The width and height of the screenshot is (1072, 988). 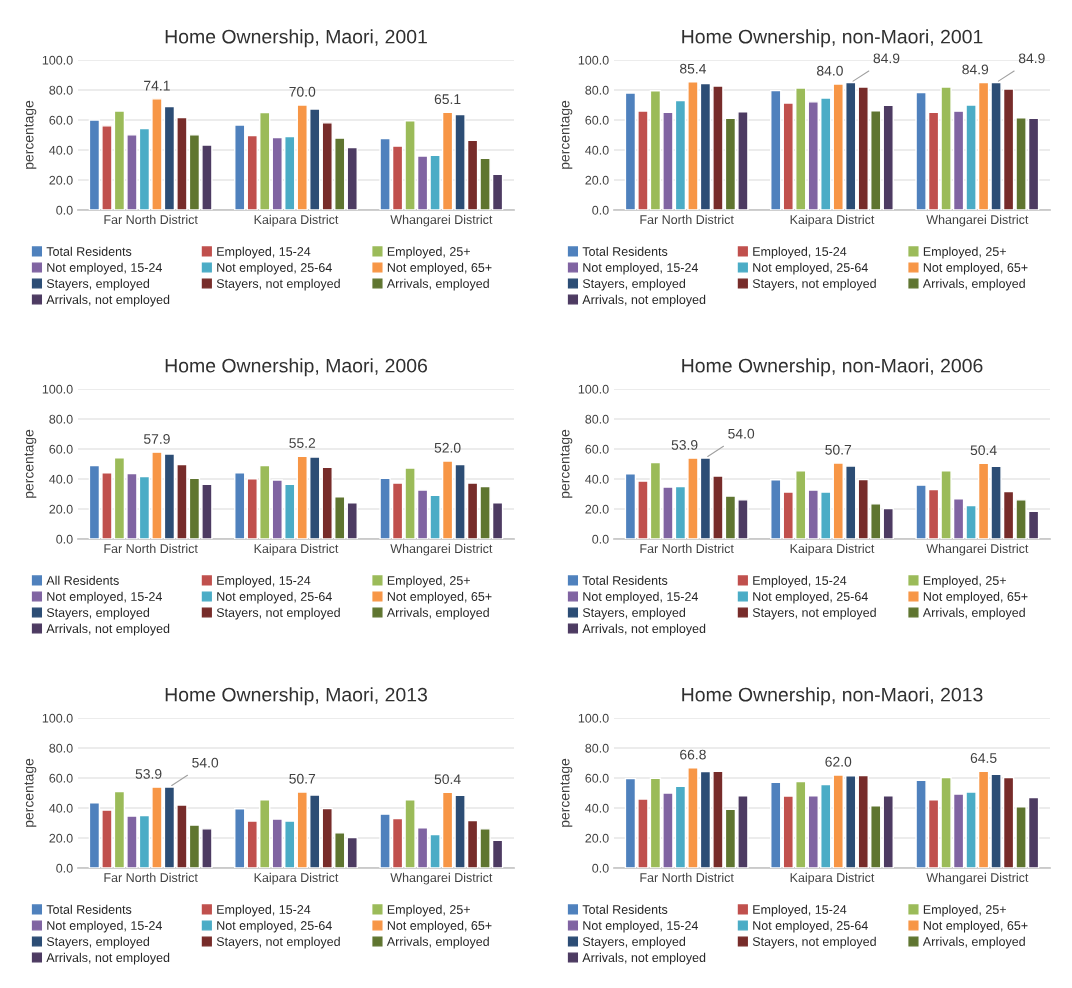 What do you see at coordinates (447, 99) in the screenshot?
I see `data-label: 65.1` at bounding box center [447, 99].